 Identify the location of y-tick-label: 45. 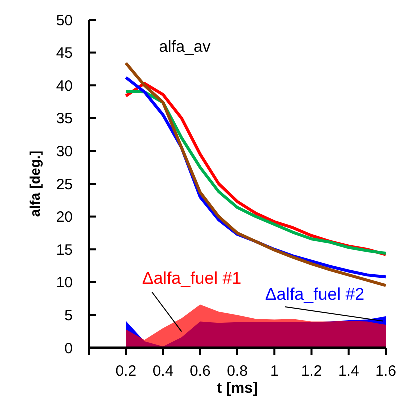
(64, 53).